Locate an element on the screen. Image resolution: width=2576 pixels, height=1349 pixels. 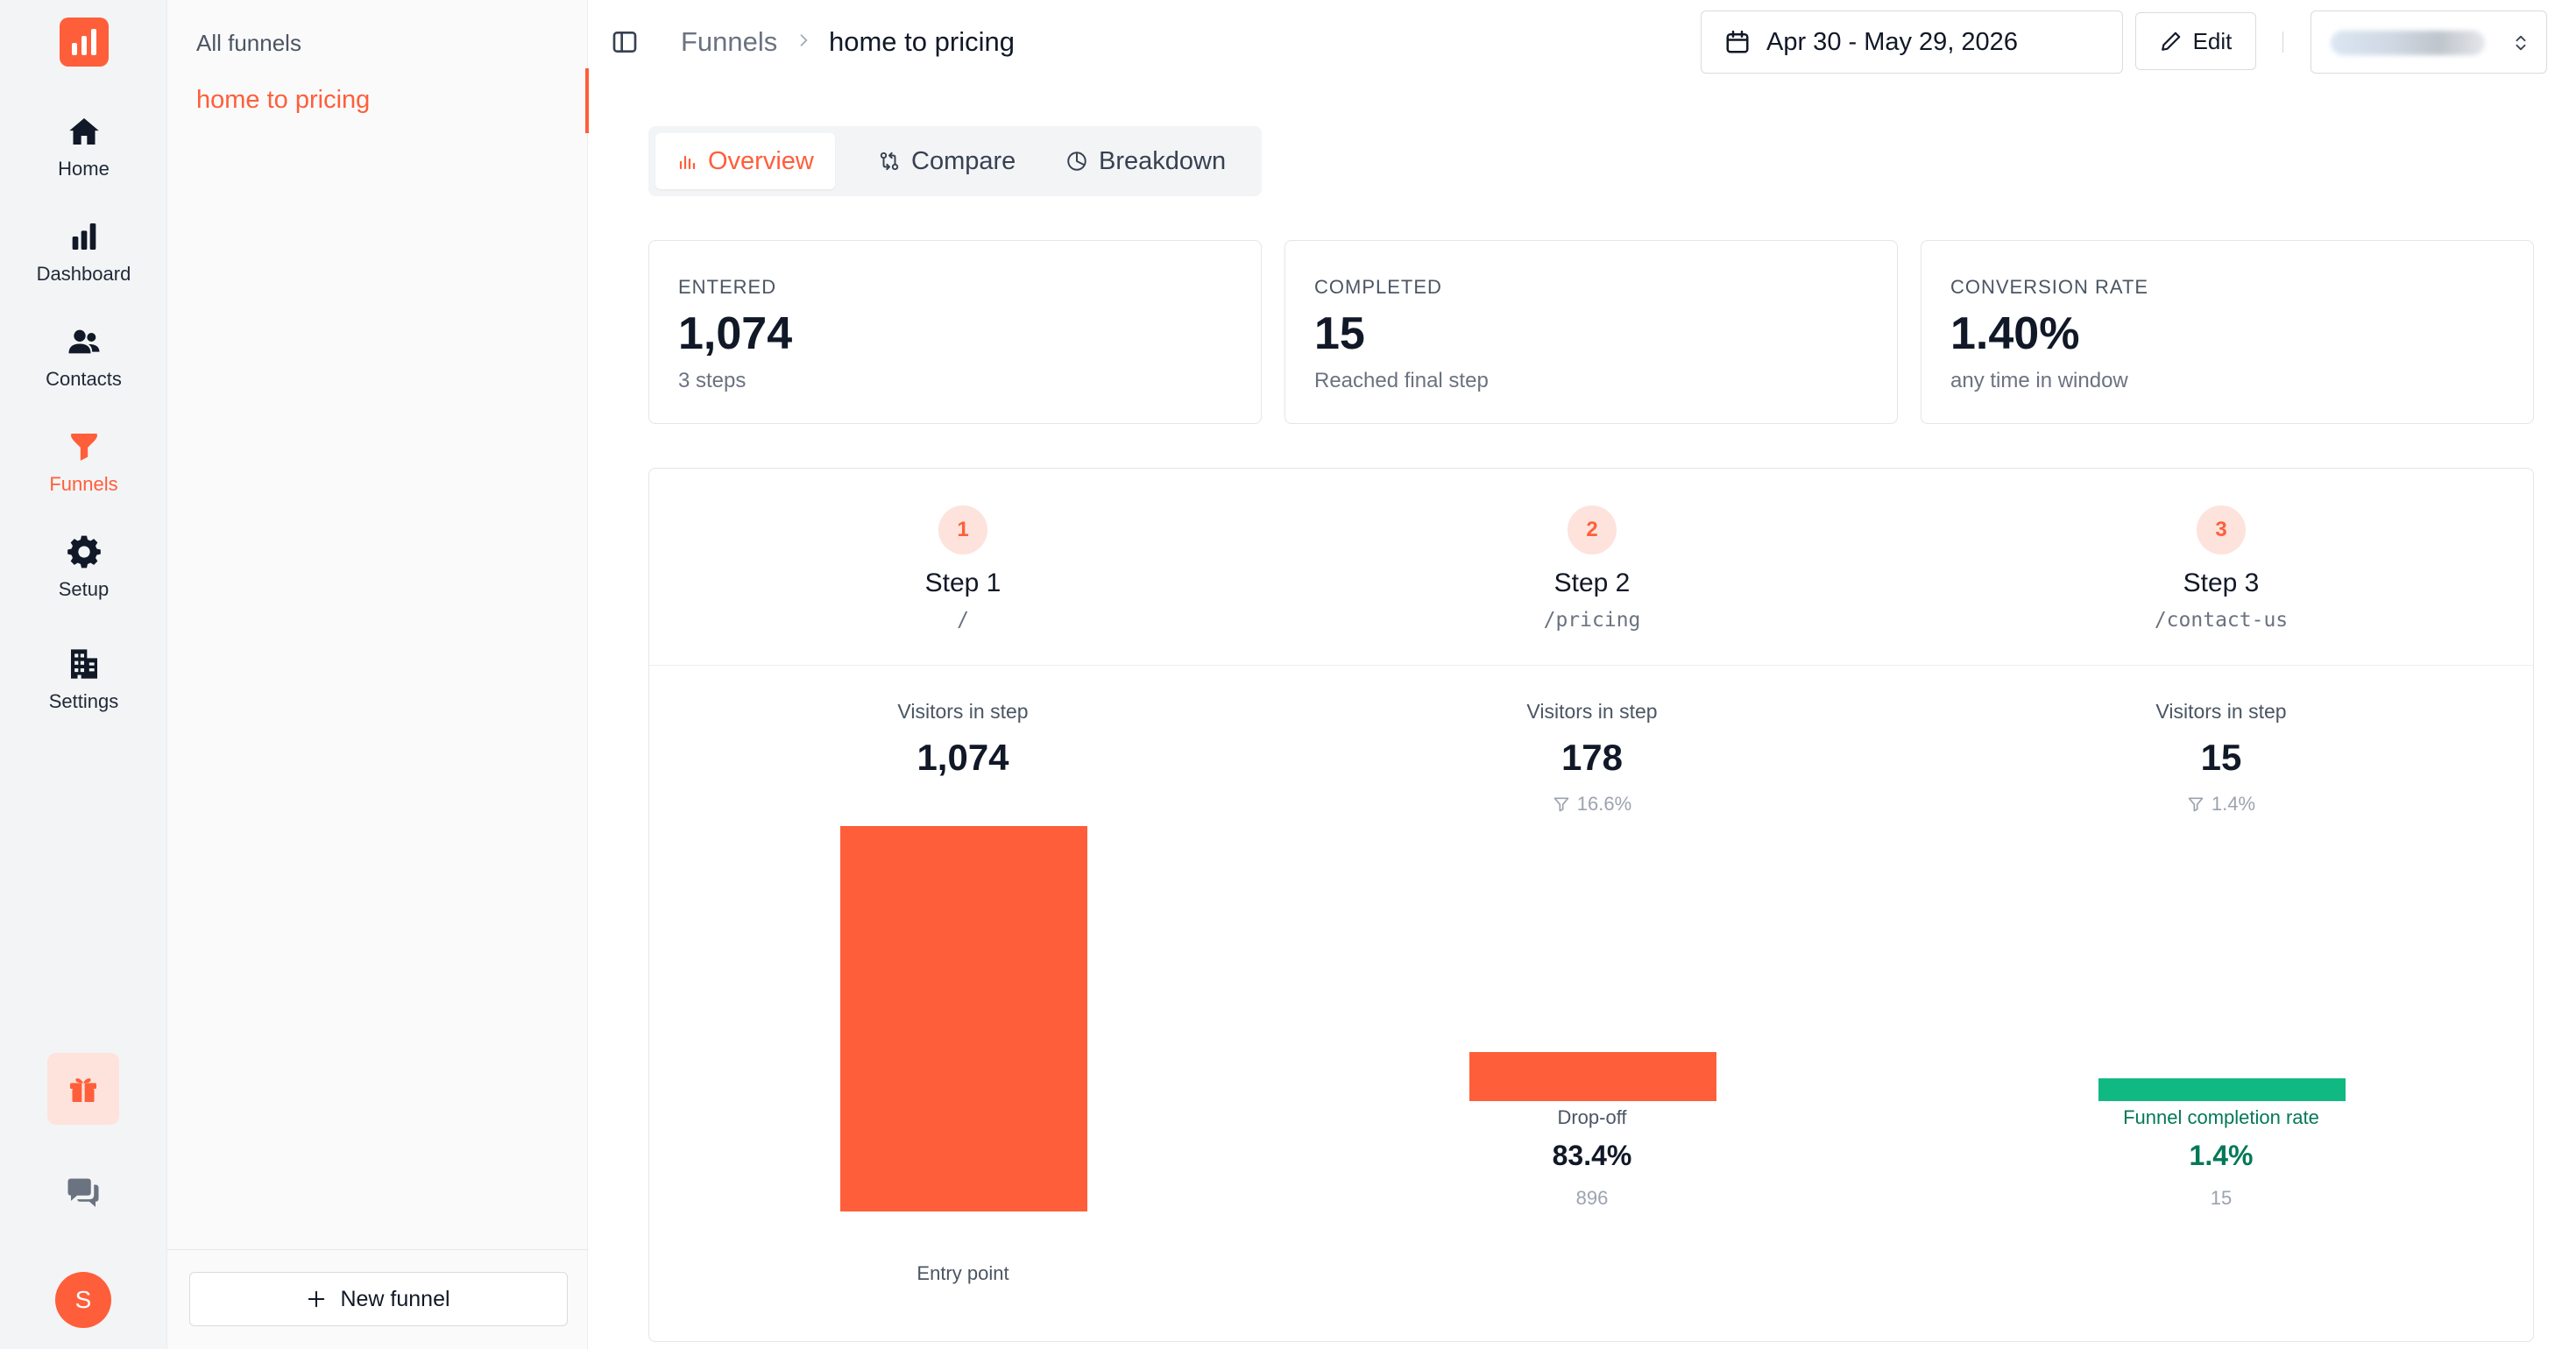
step-conversion: 16.6% is located at coordinates (1592, 804).